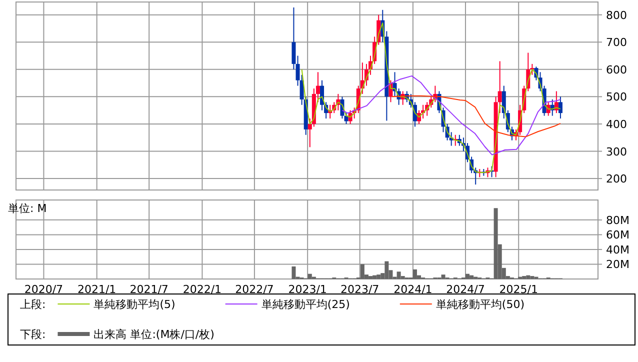 Image resolution: width=638 pixels, height=362 pixels. Describe the element at coordinates (616, 97) in the screenshot. I see `y-tick-label: 500` at that location.